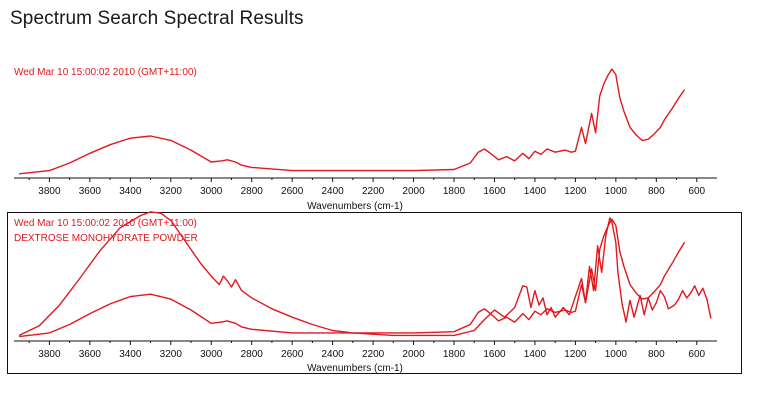  Describe the element at coordinates (157, 18) in the screenshot. I see `page-title: Spectrum Search Spectral Results` at that location.